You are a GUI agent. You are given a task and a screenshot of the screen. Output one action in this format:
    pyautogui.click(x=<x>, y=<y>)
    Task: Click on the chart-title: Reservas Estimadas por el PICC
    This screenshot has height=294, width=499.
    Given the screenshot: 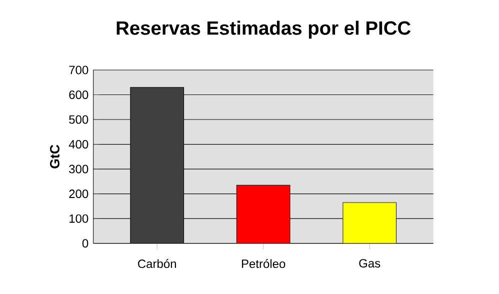 What is the action you would take?
    pyautogui.click(x=263, y=29)
    